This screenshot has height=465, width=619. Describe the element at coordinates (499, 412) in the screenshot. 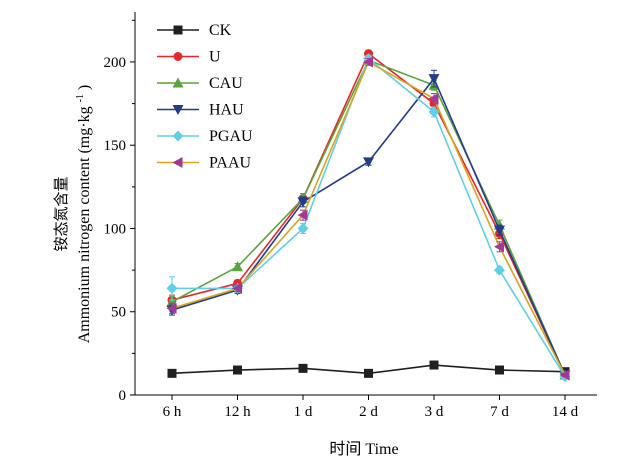

I see `x-tick-label: 7 d` at that location.